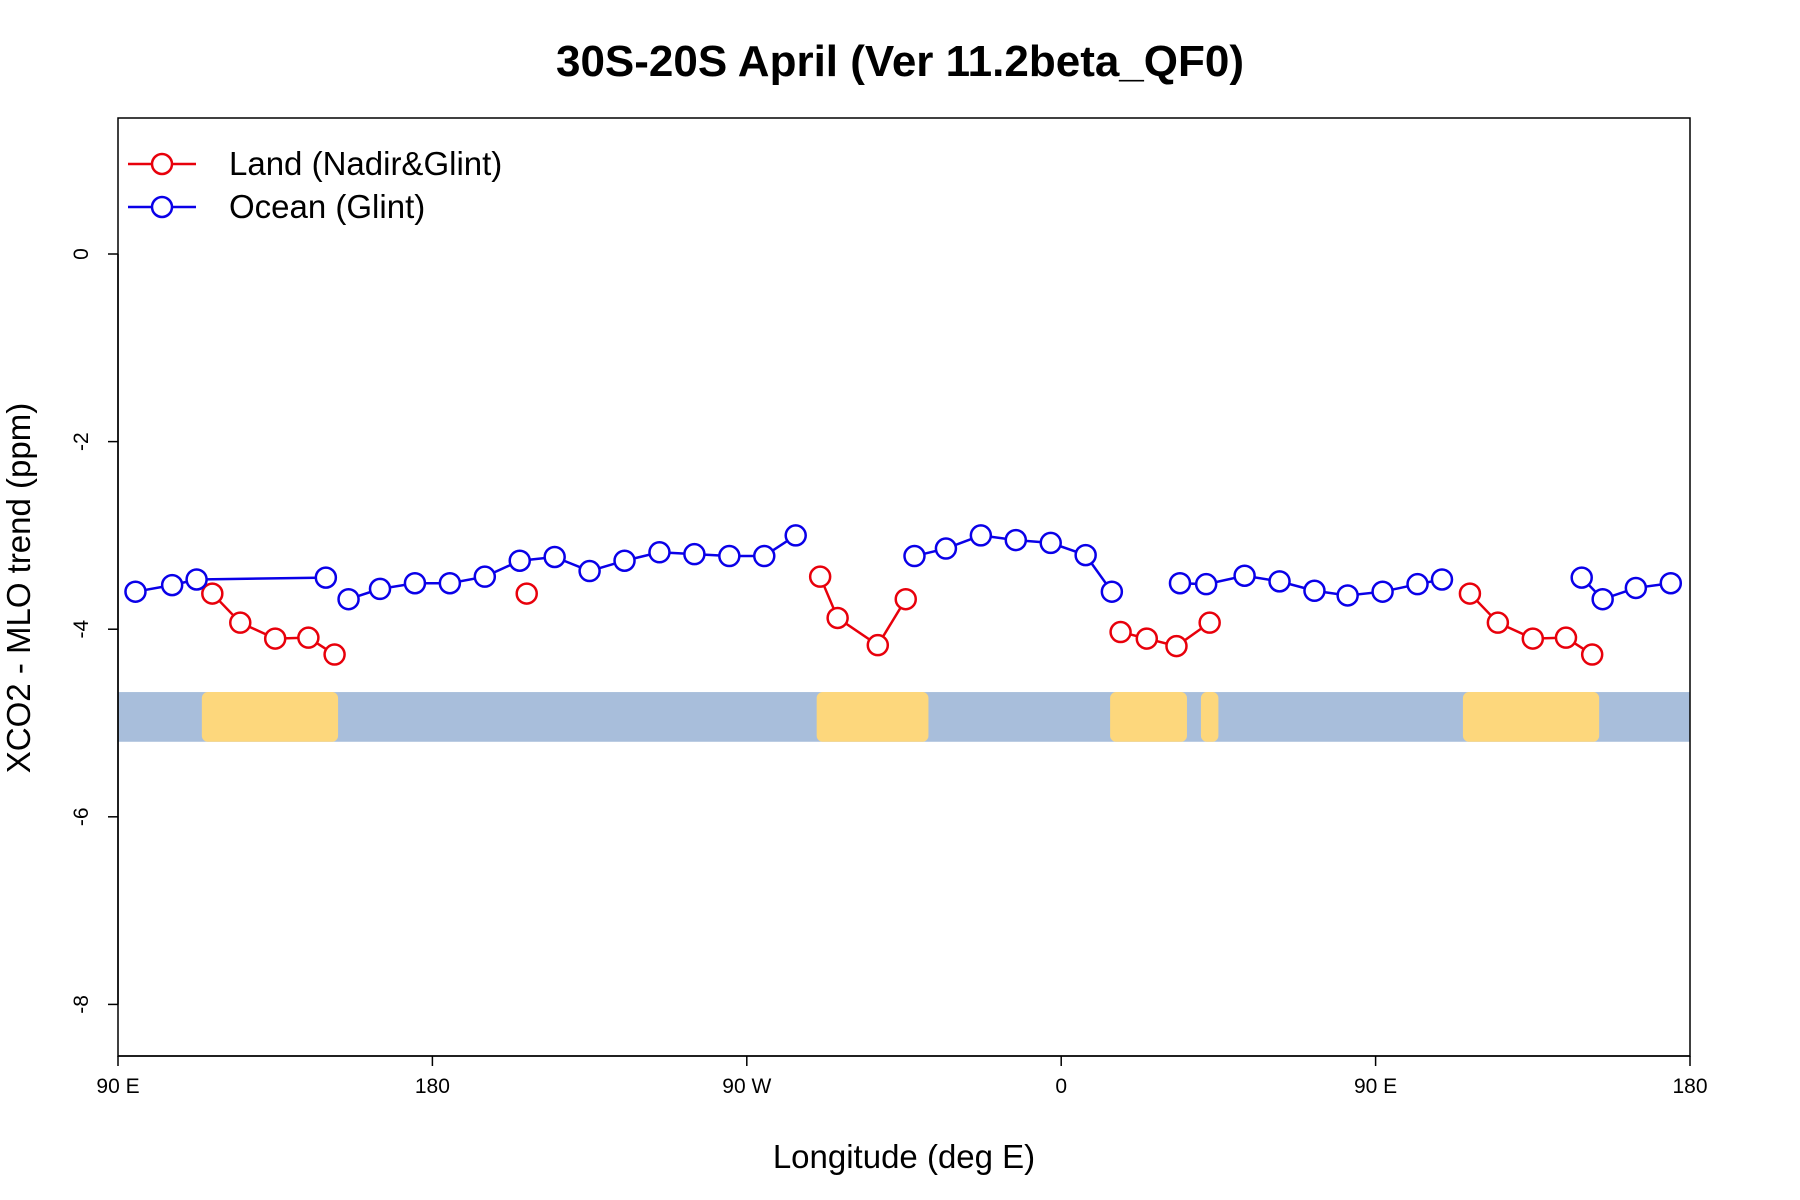  I want to click on series-land, so click(902, 615).